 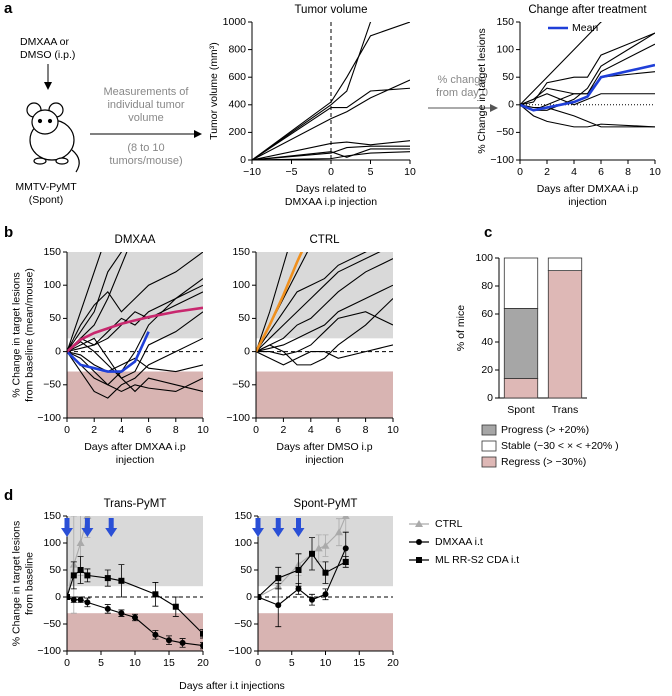 I want to click on legend-label: Progress (> +20%), so click(x=545, y=430).